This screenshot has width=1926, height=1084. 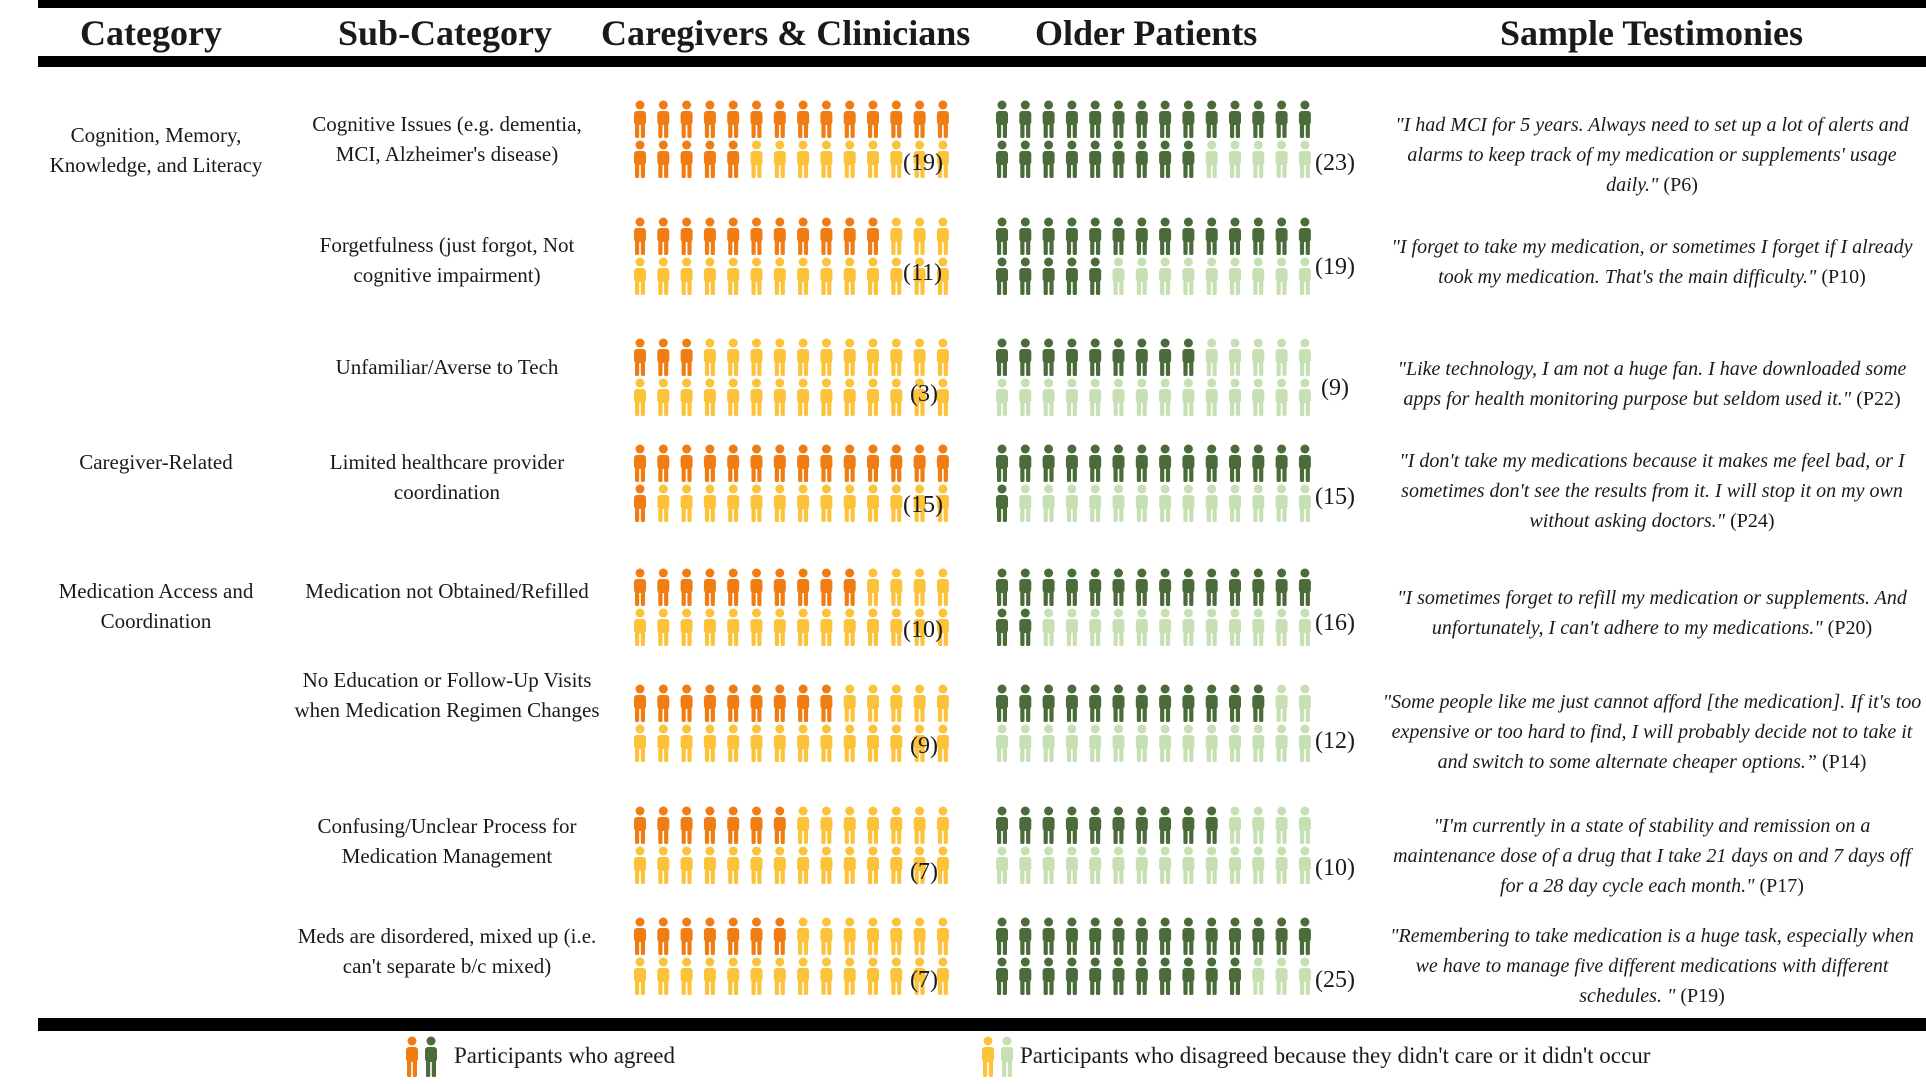 I want to click on participant-id: (P6), so click(x=1678, y=185).